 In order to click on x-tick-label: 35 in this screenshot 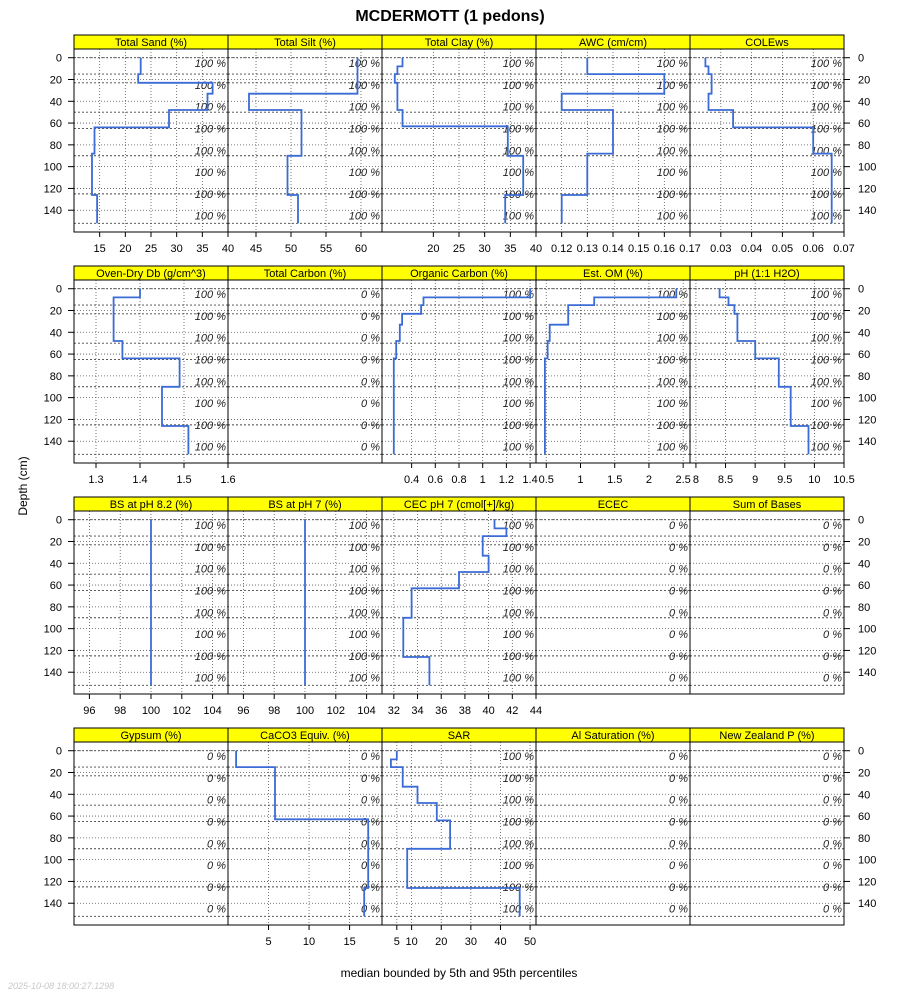, I will do `click(510, 249)`.